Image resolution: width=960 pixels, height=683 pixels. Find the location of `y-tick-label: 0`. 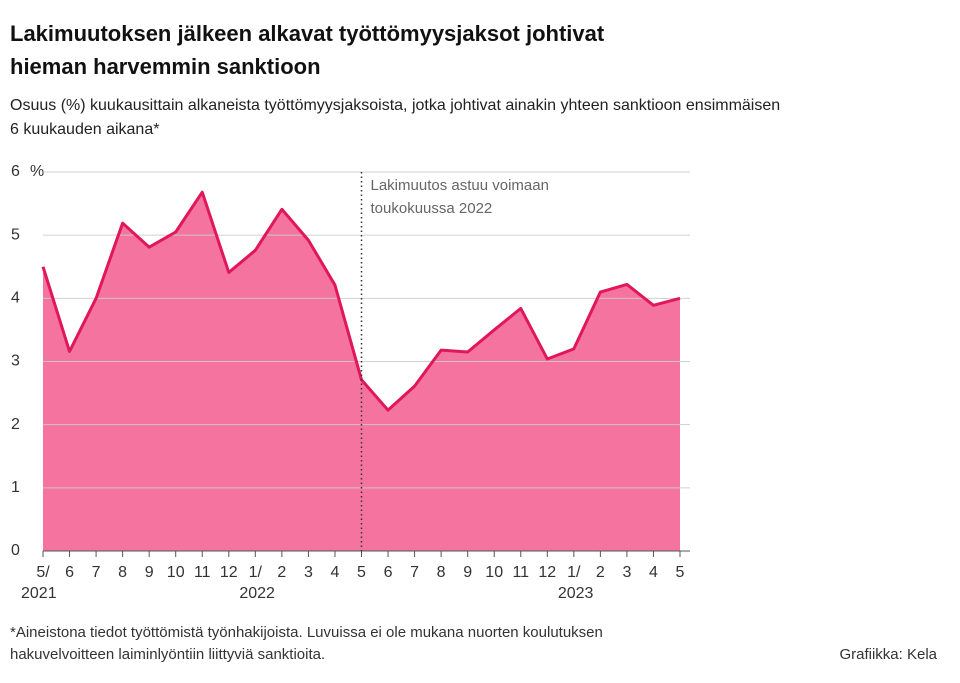

y-tick-label: 0 is located at coordinates (15, 550).